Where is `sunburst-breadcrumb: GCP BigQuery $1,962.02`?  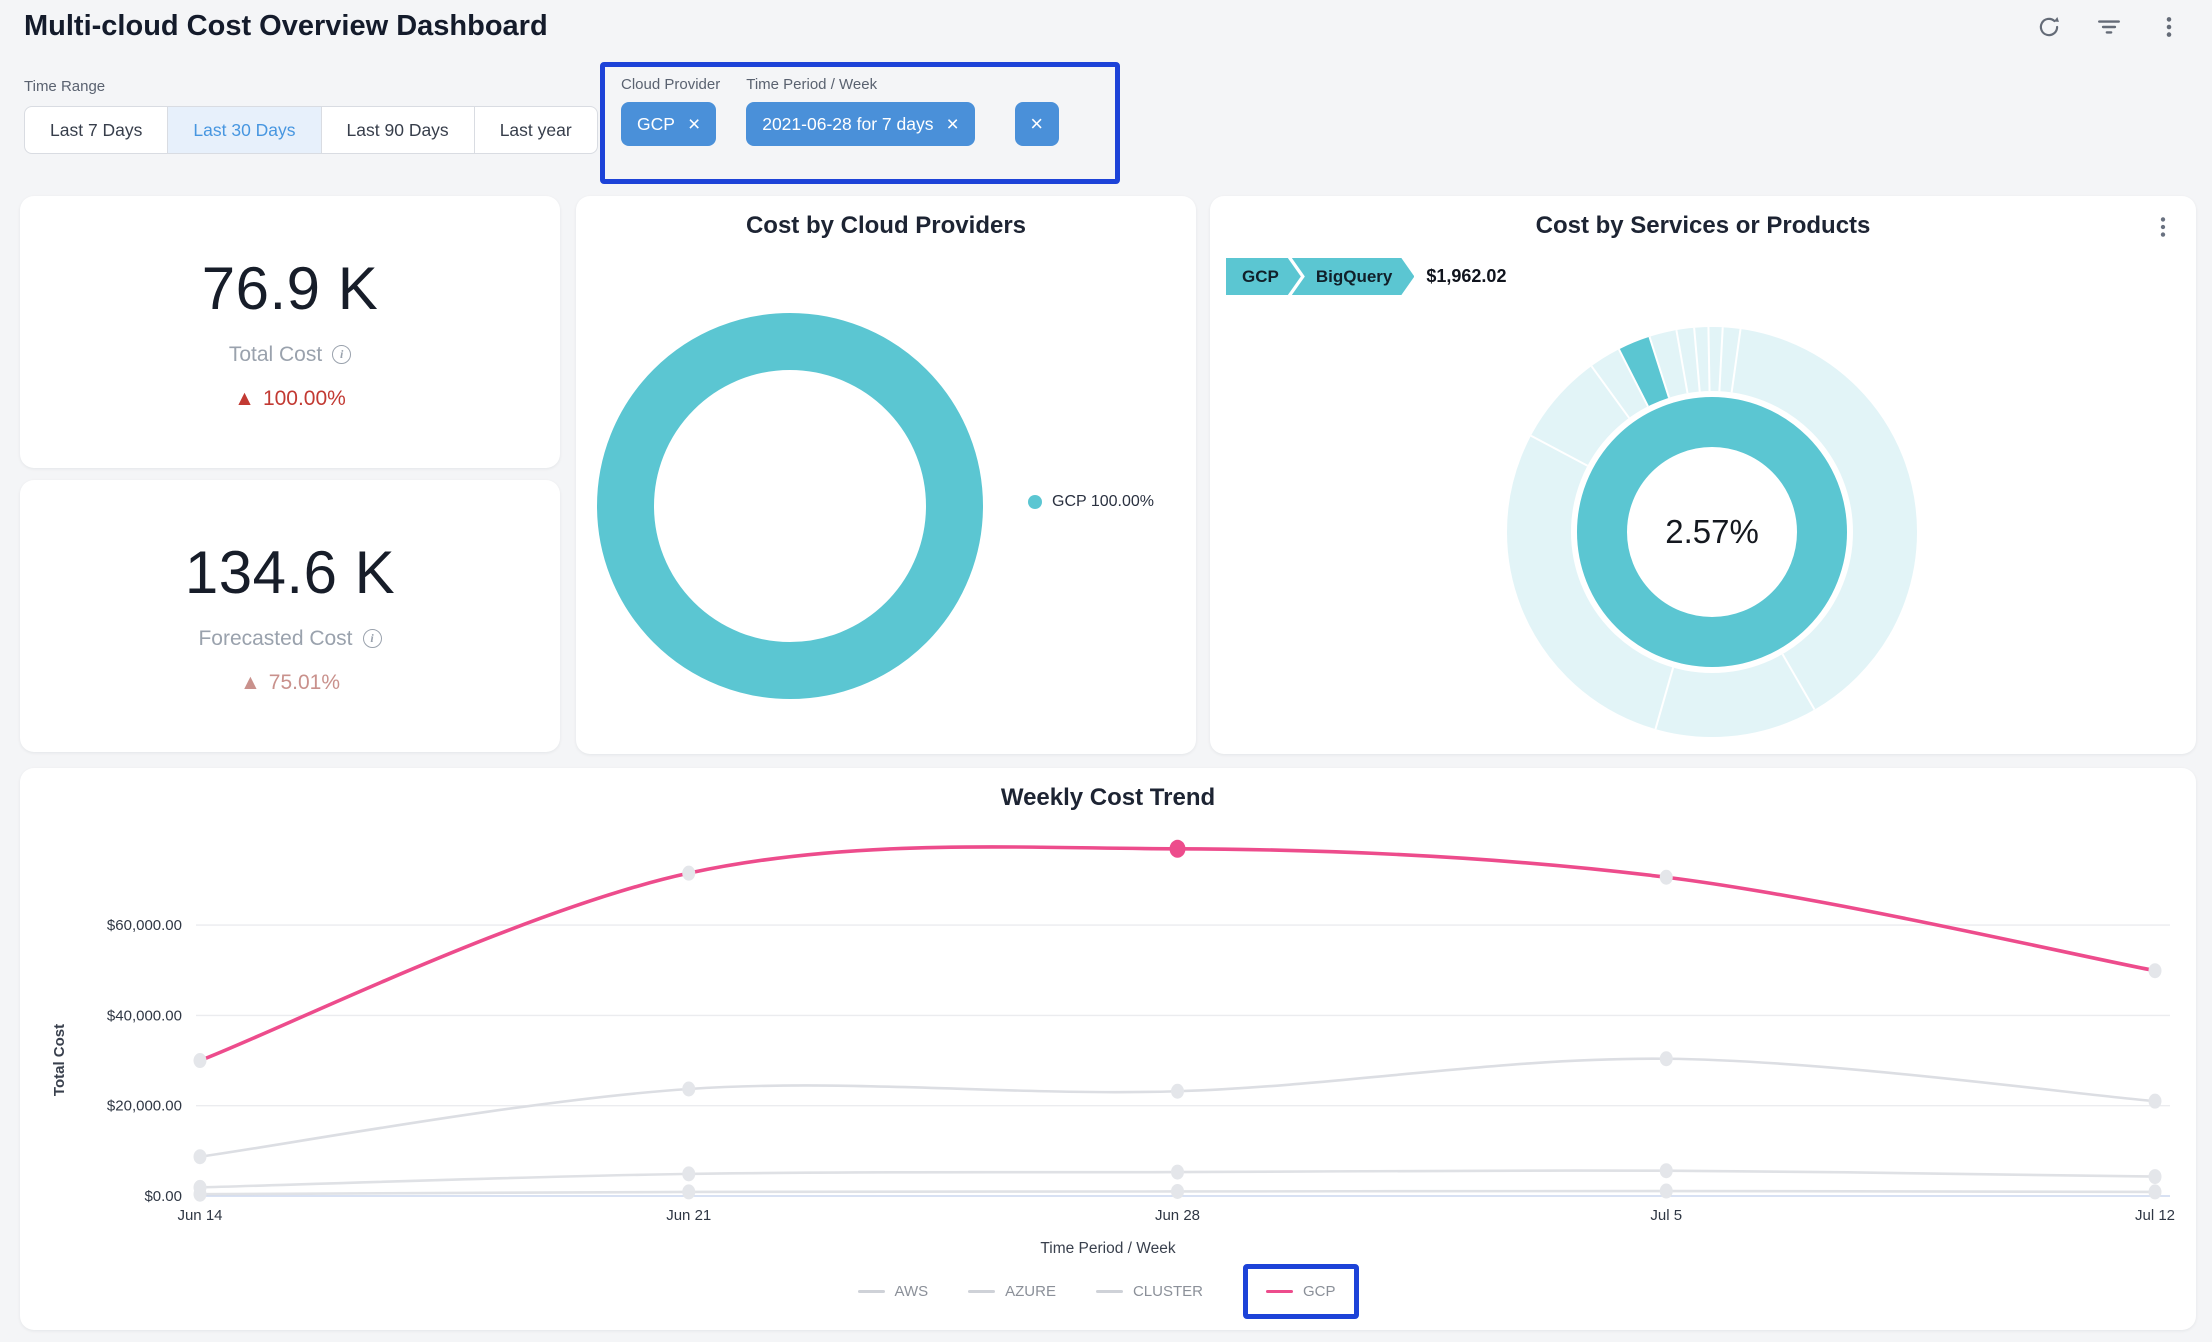
sunburst-breadcrumb: GCP BigQuery $1,962.02 is located at coordinates (1366, 276).